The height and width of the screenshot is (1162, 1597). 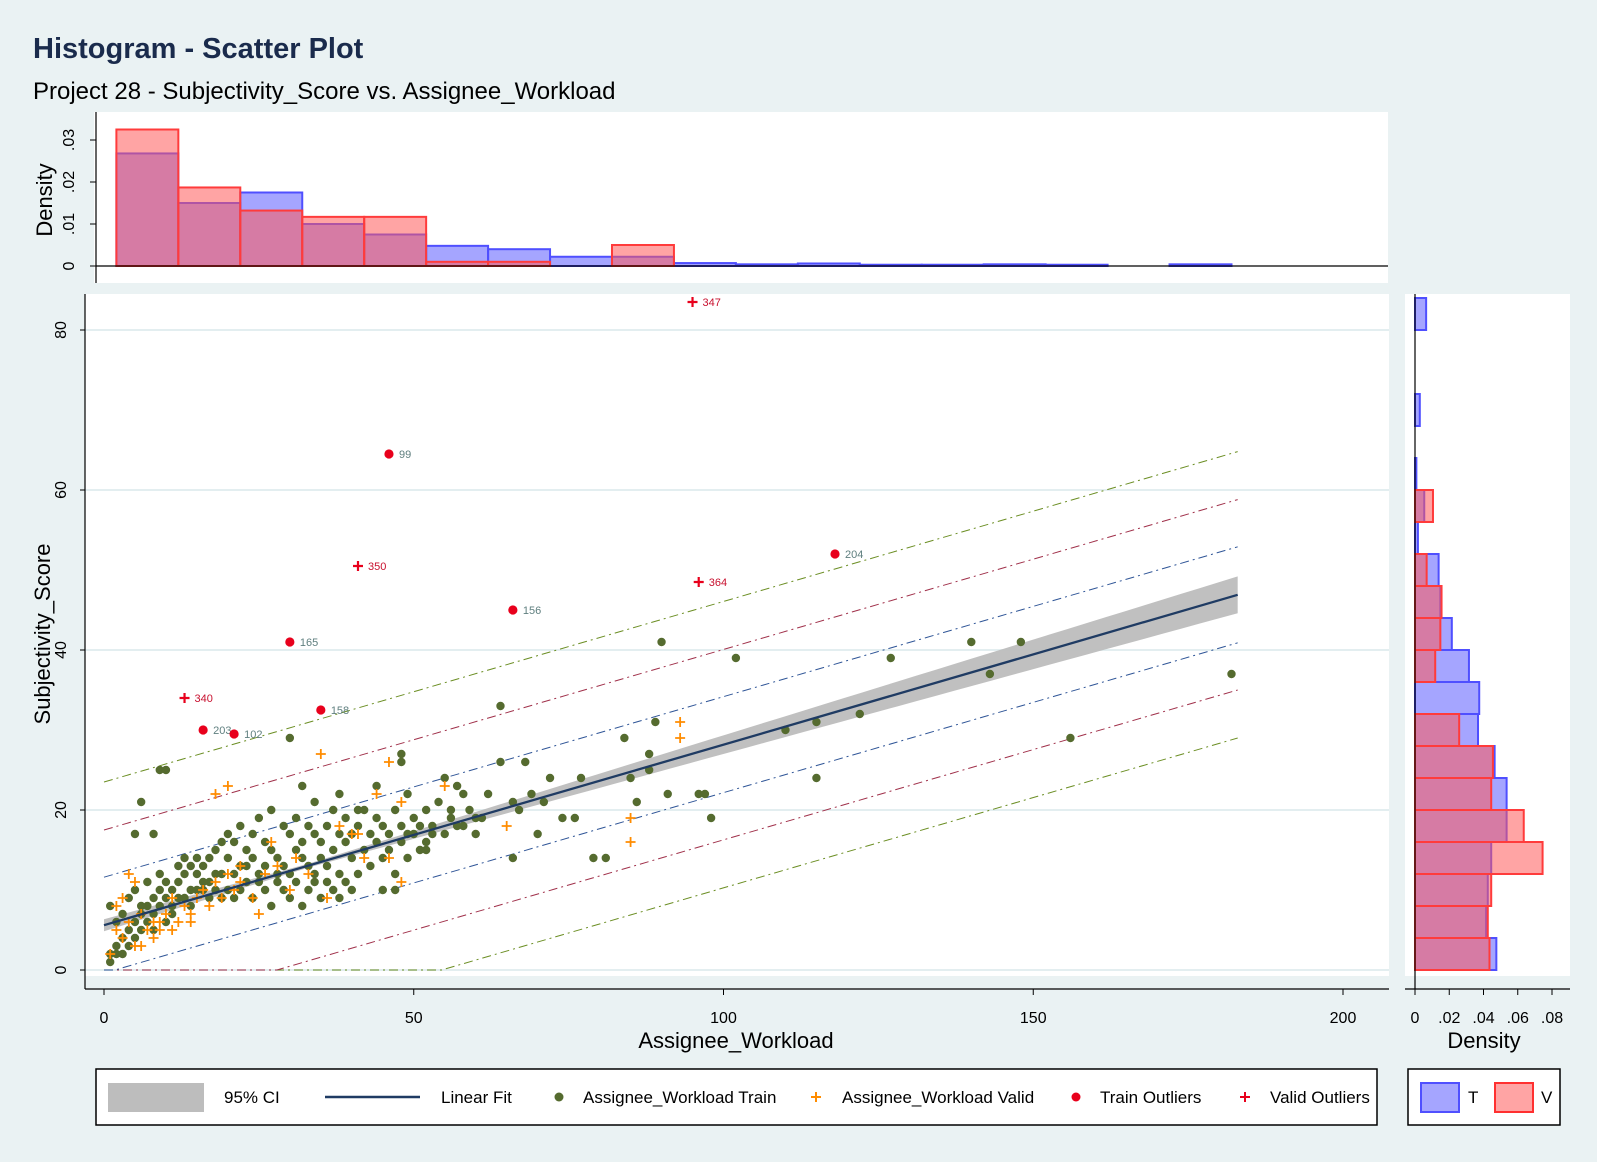 I want to click on outlier-label: 350, so click(x=377, y=567).